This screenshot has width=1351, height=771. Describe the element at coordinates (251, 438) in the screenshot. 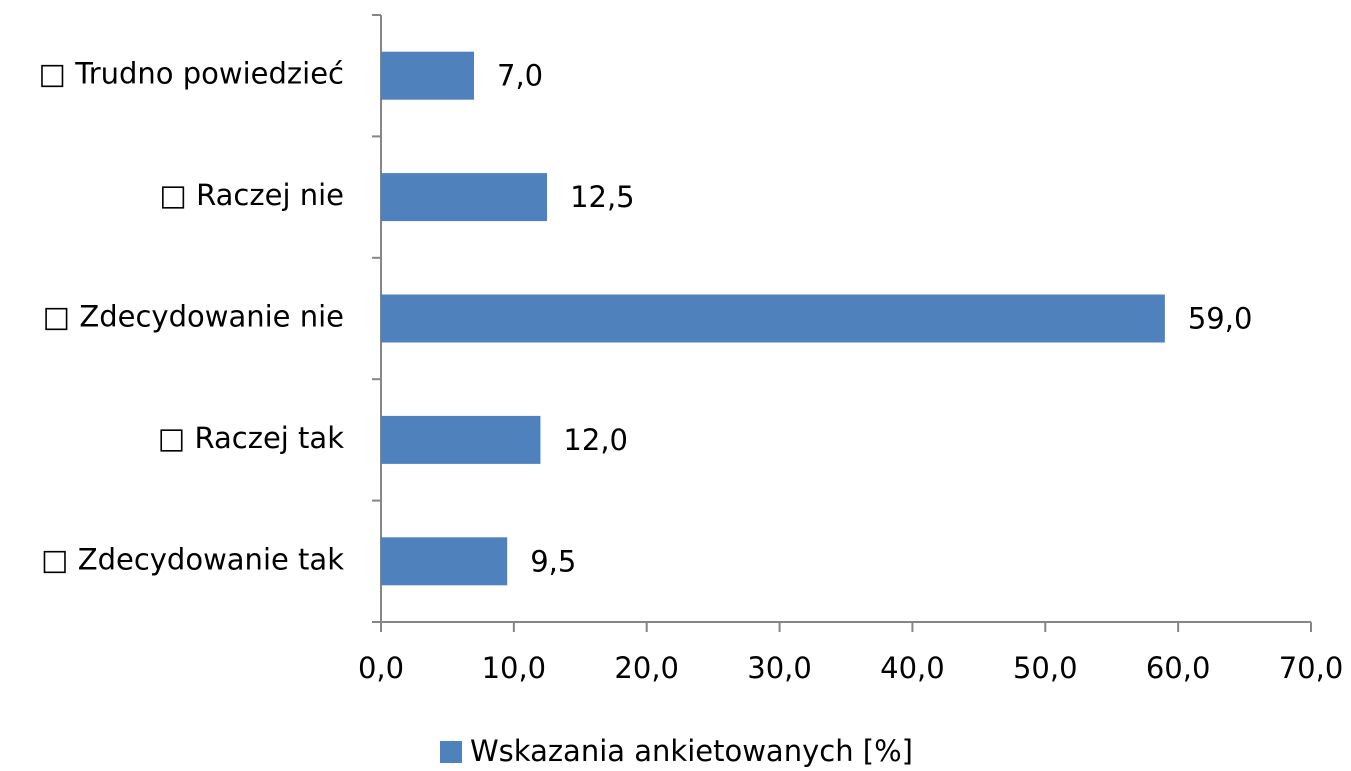

I see `y-tick-label: □ Raczej tak` at that location.